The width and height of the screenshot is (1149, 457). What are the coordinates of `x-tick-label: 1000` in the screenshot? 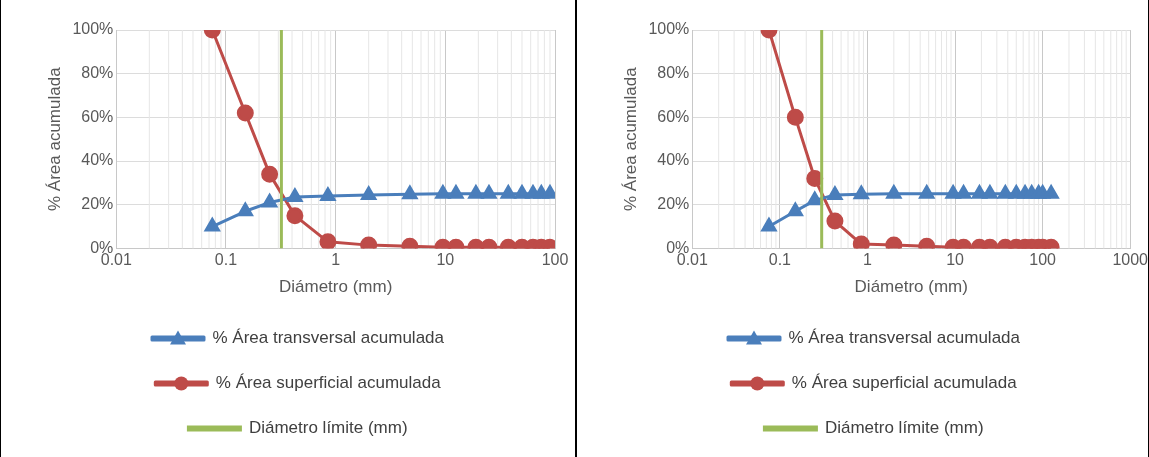 It's located at (1130, 260).